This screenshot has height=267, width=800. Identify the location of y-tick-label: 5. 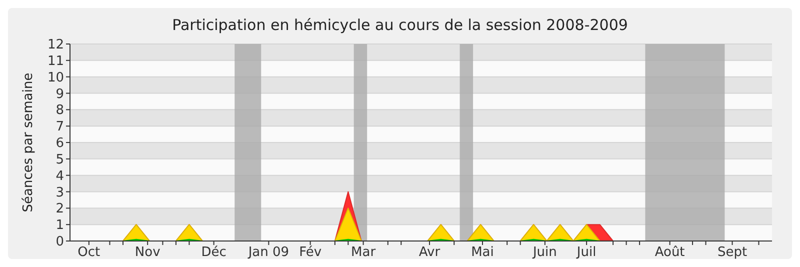
(60, 160).